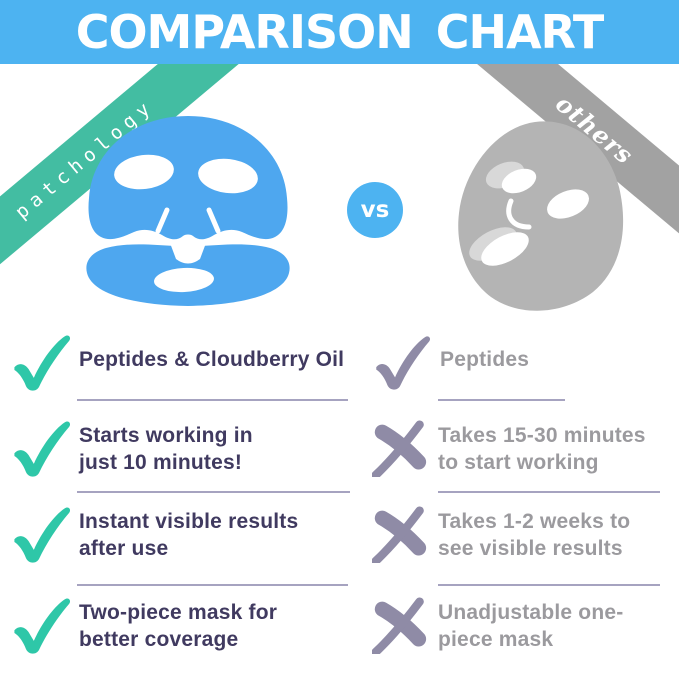 This screenshot has width=679, height=679. I want to click on text-line: Two-piece mask for, so click(178, 612).